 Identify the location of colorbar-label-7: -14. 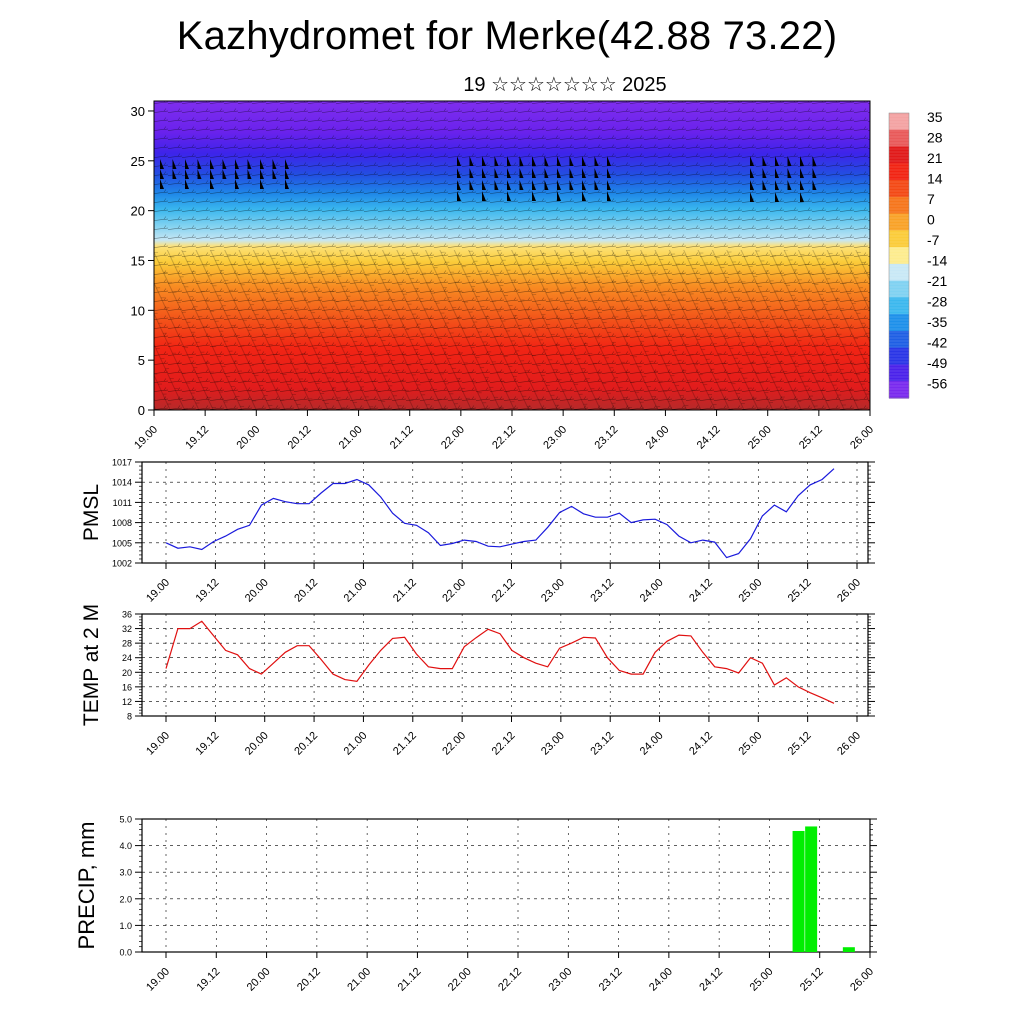
(937, 261).